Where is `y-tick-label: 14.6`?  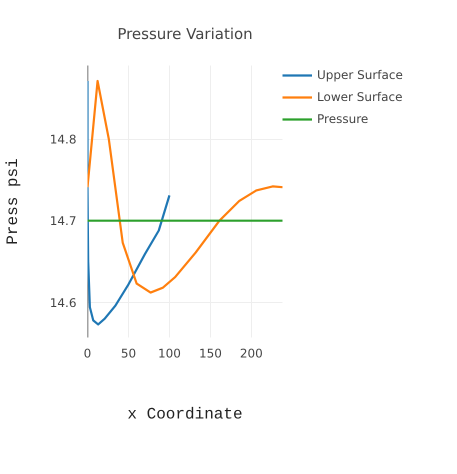 y-tick-label: 14.6 is located at coordinates (63, 303).